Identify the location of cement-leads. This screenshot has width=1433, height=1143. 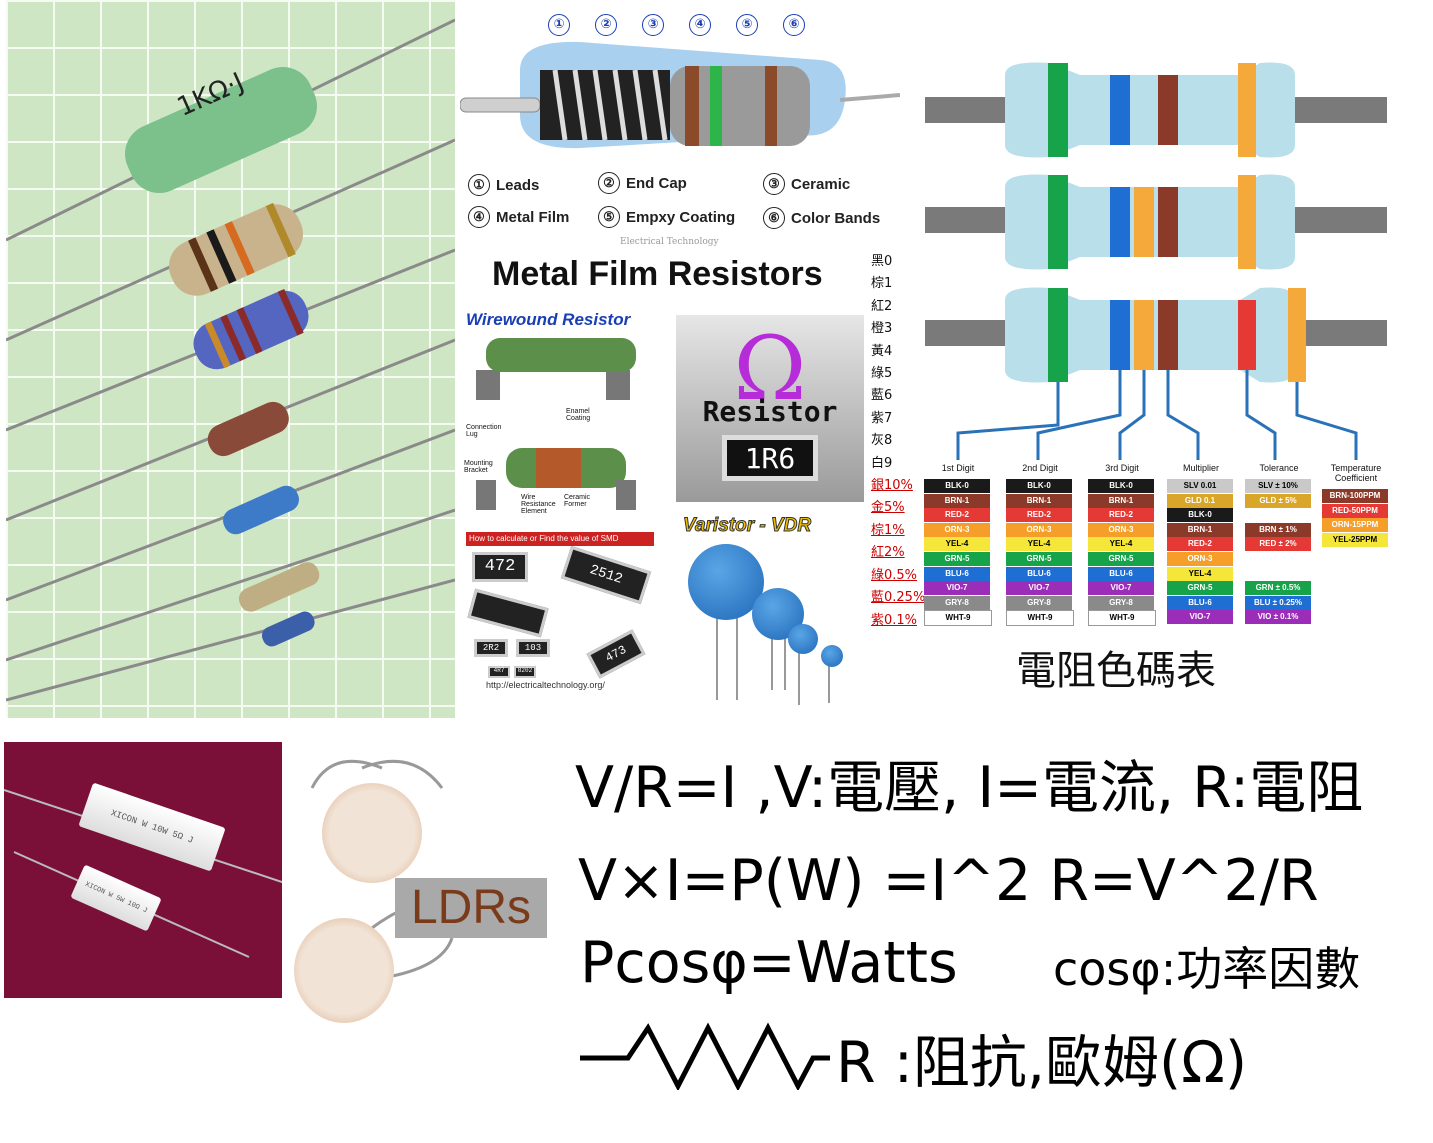
(143, 873).